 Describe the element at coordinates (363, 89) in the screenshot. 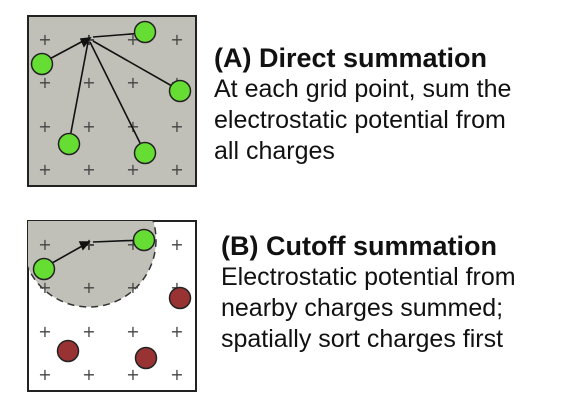

I see `description-line: At each grid point, sum the` at that location.